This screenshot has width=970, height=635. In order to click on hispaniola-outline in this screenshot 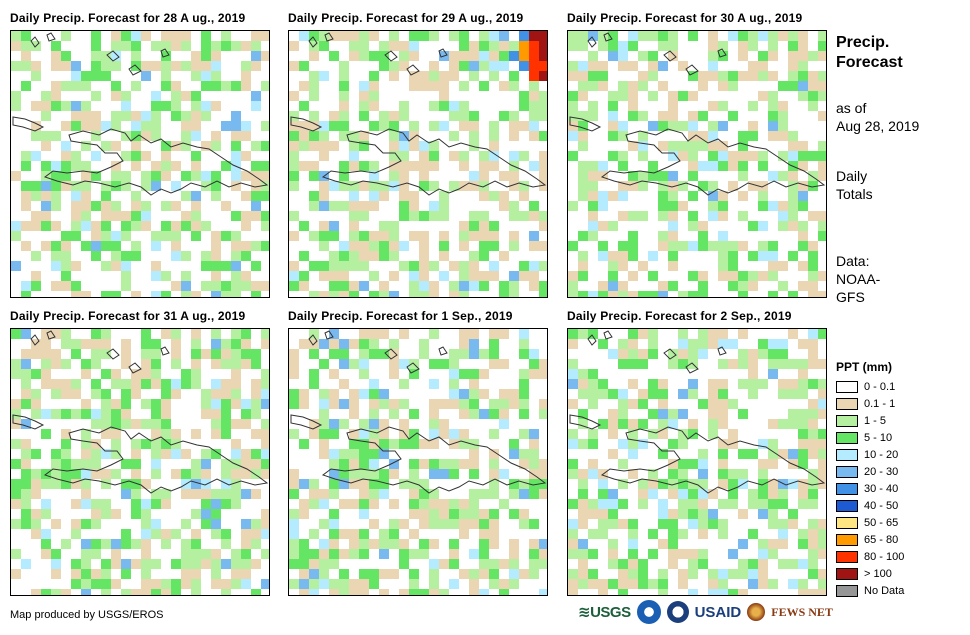, I will do `click(713, 460)`.